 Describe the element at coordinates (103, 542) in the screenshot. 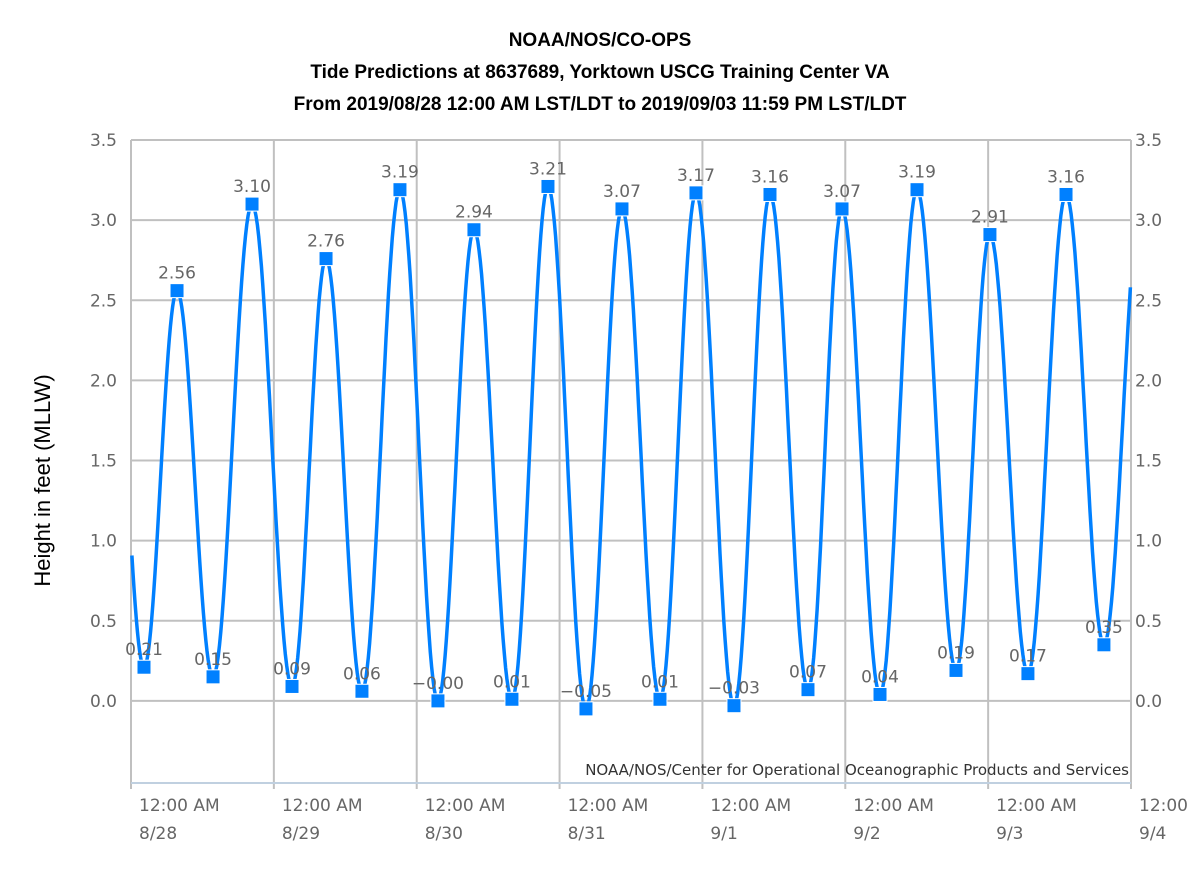

I see `y-tick-label-left: 1.0` at that location.